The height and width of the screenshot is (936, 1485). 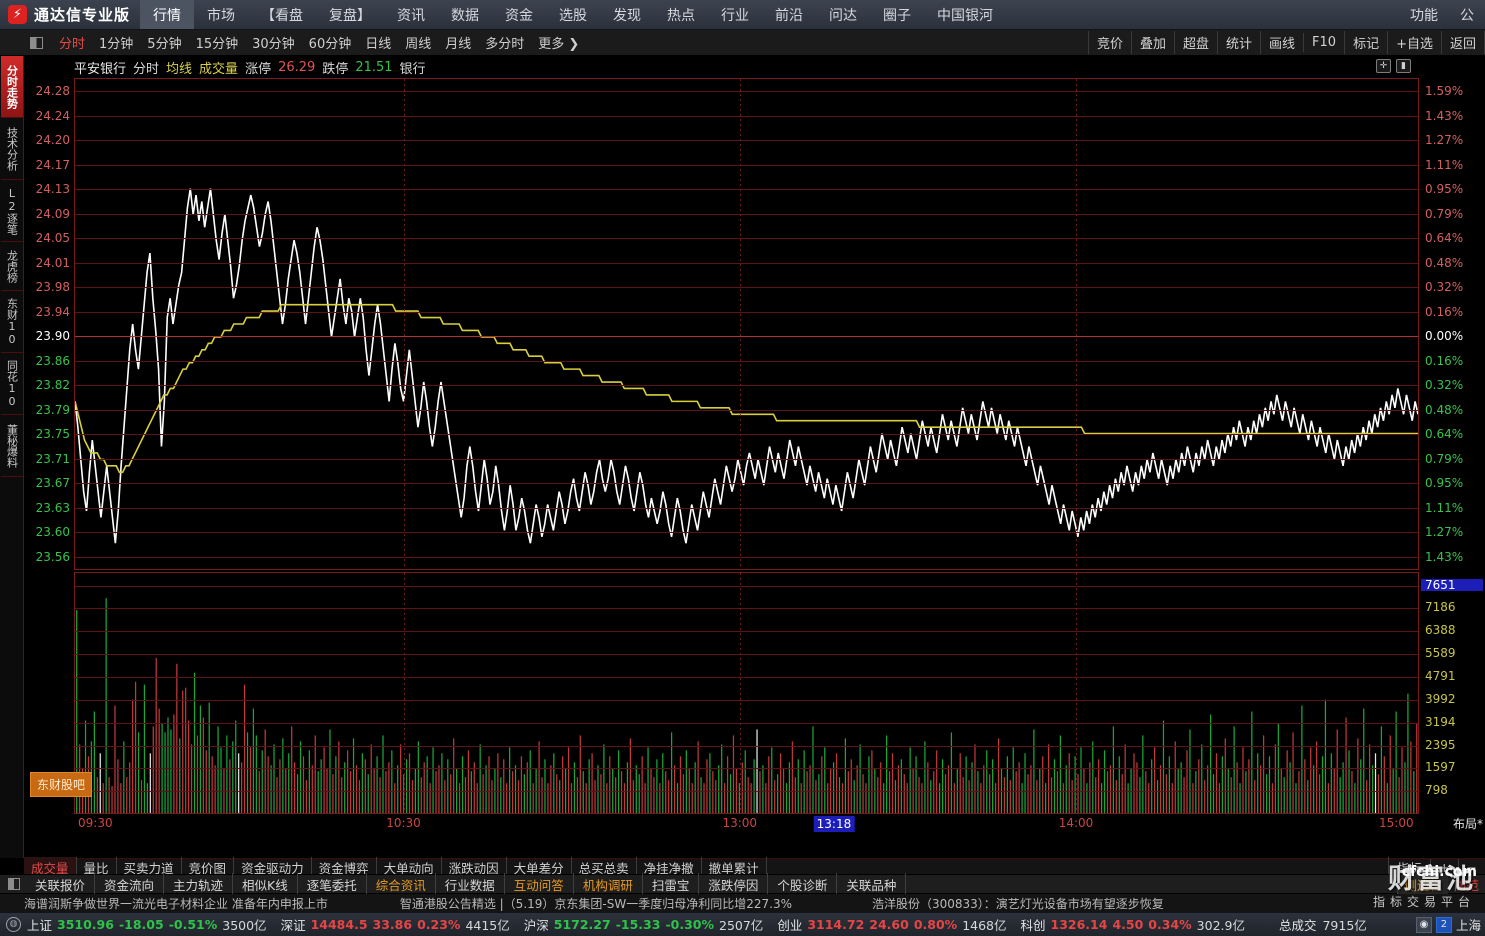 I want to click on news-item-1: 海谱润斯争做世界一流光电子材料企业 准备年内申报上市, so click(x=176, y=903).